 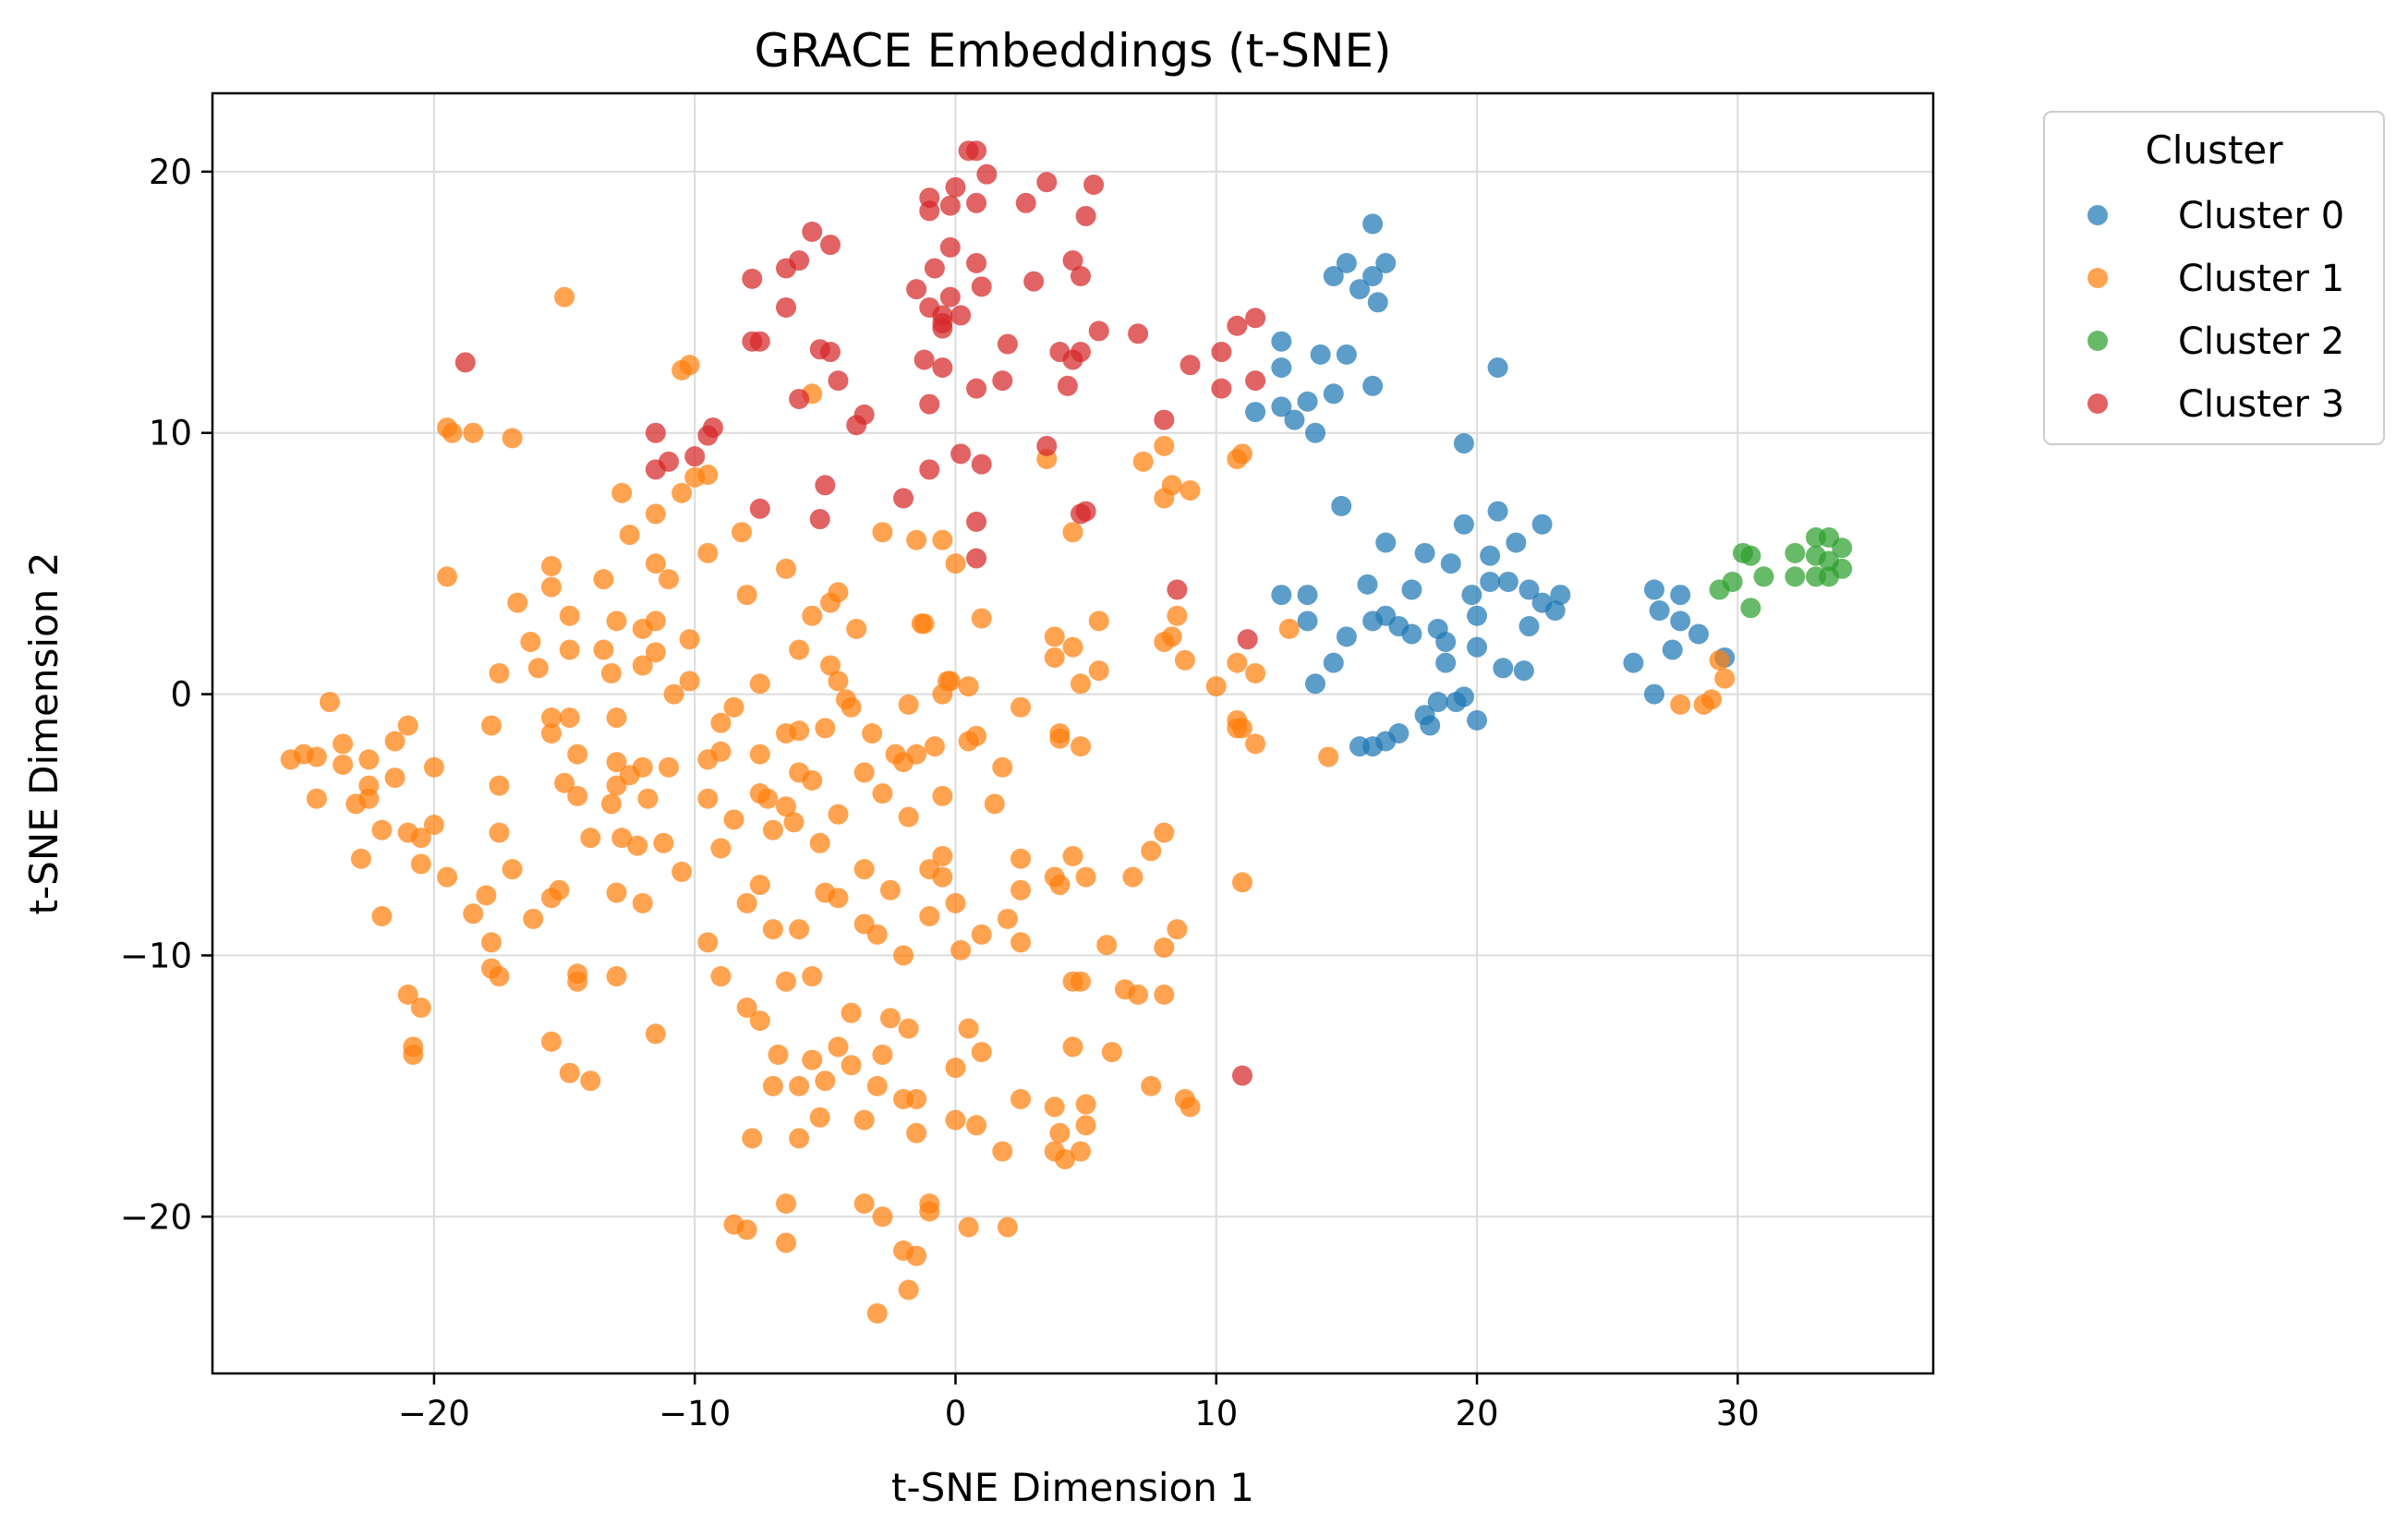 I want to click on legend-item-cluster-1: Cluster 1, so click(x=2216, y=279).